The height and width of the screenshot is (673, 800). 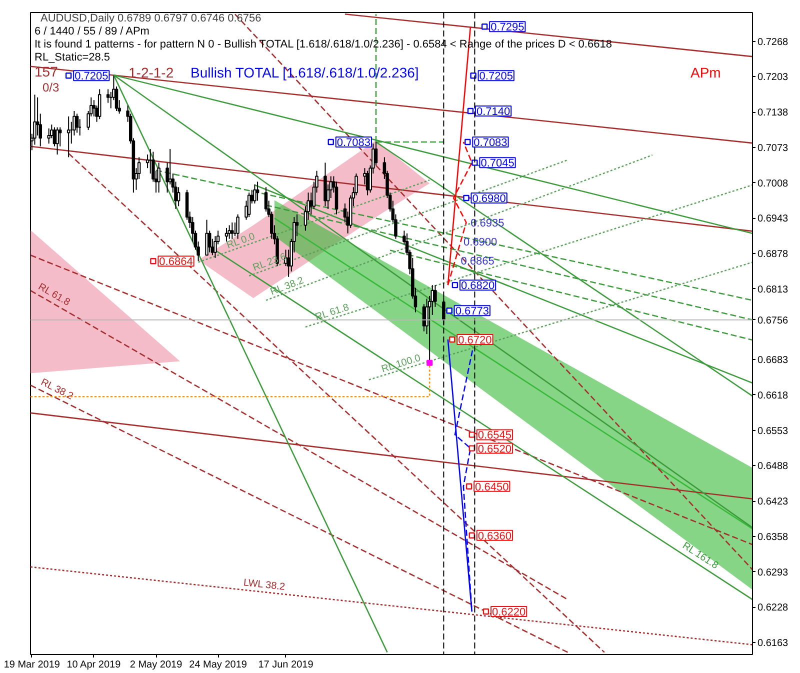 I want to click on text: LWL 38.2, so click(x=264, y=585).